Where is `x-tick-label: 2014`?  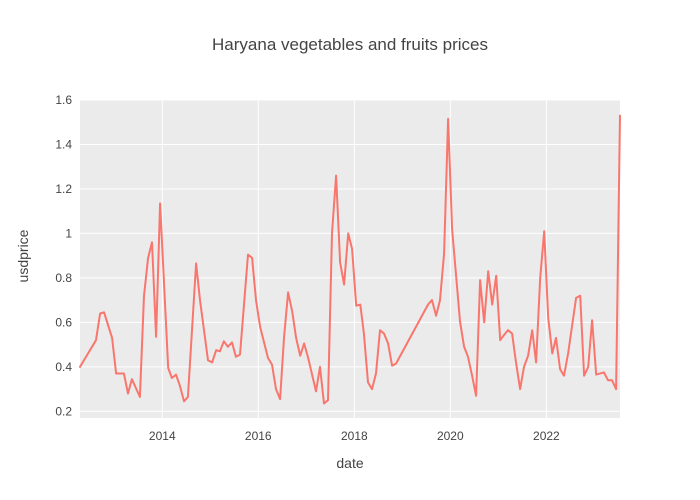
x-tick-label: 2014 is located at coordinates (162, 436).